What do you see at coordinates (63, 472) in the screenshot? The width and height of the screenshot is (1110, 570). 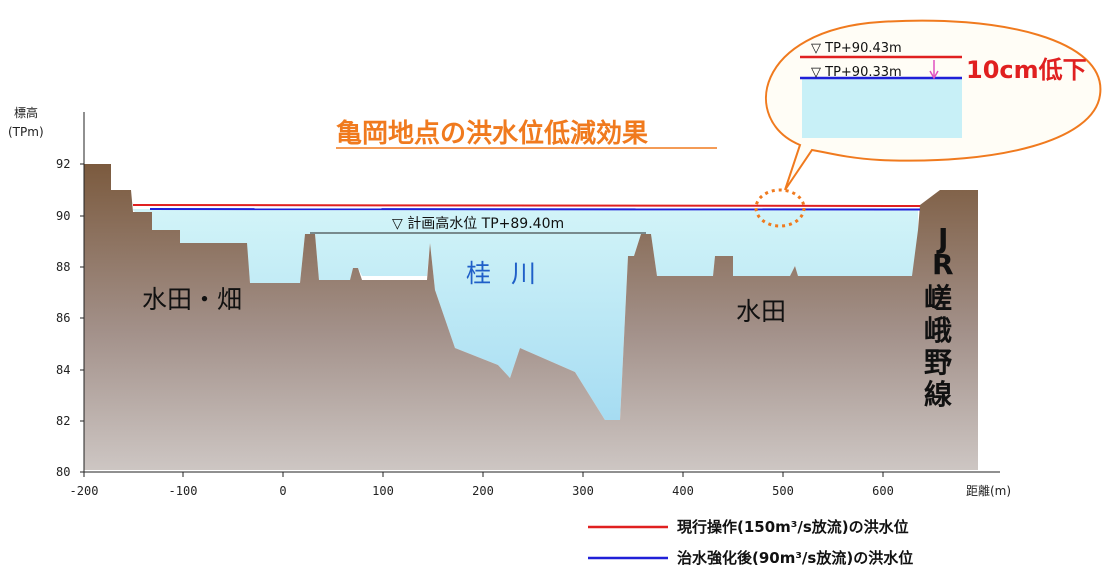 I see `y-tick-label: 80` at bounding box center [63, 472].